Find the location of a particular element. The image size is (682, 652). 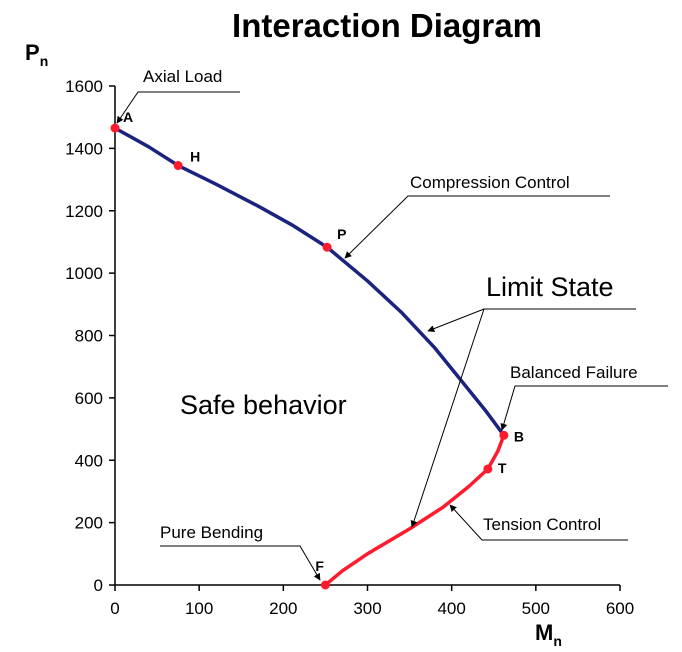

tension-control-leader is located at coordinates (538, 522).